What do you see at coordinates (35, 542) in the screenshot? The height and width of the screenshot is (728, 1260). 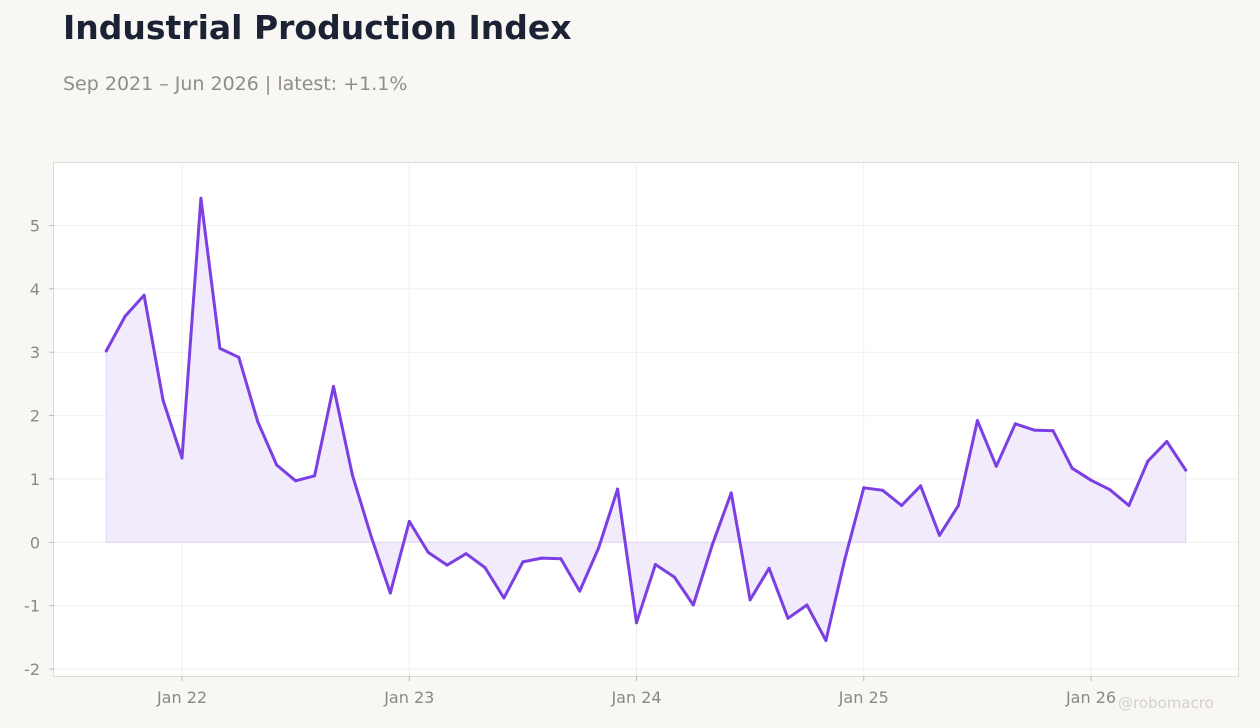 I see `y-tick-label: 0` at bounding box center [35, 542].